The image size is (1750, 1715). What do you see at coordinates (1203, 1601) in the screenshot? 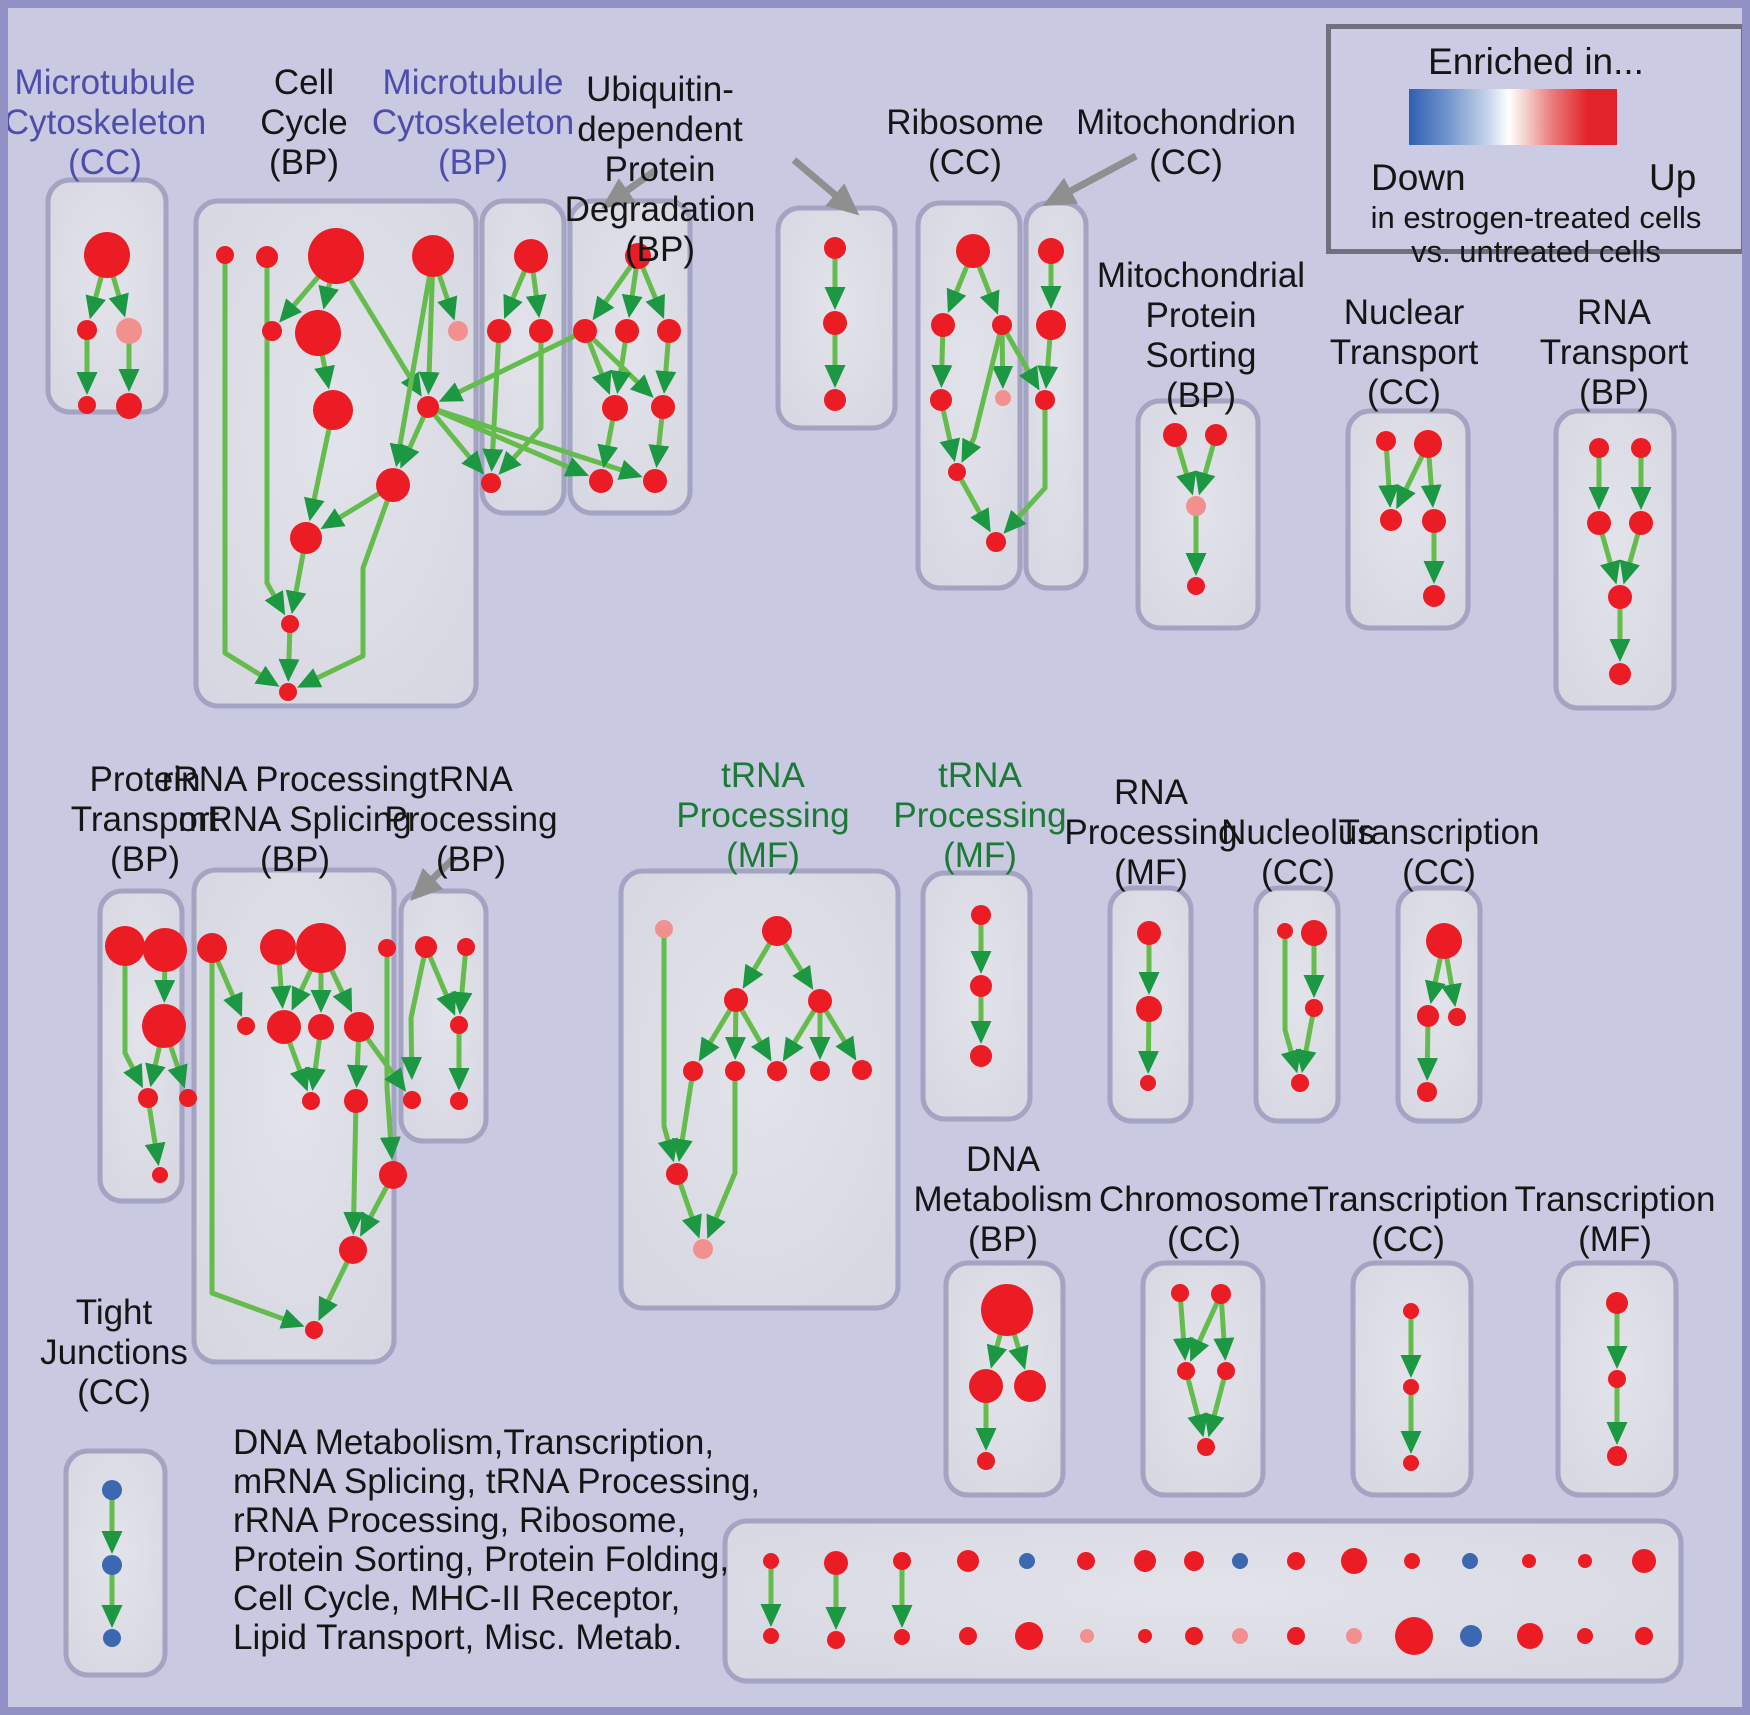
I see `cluster-box-mixed-terms-bottom` at bounding box center [1203, 1601].